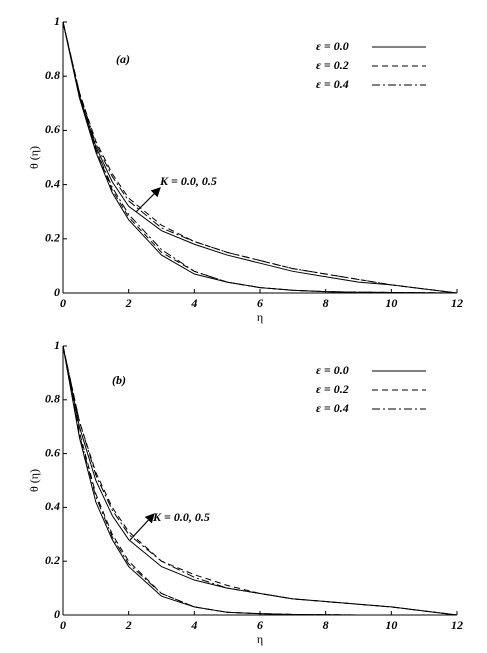 The image size is (487, 653). I want to click on panel-label: (a), so click(123, 59).